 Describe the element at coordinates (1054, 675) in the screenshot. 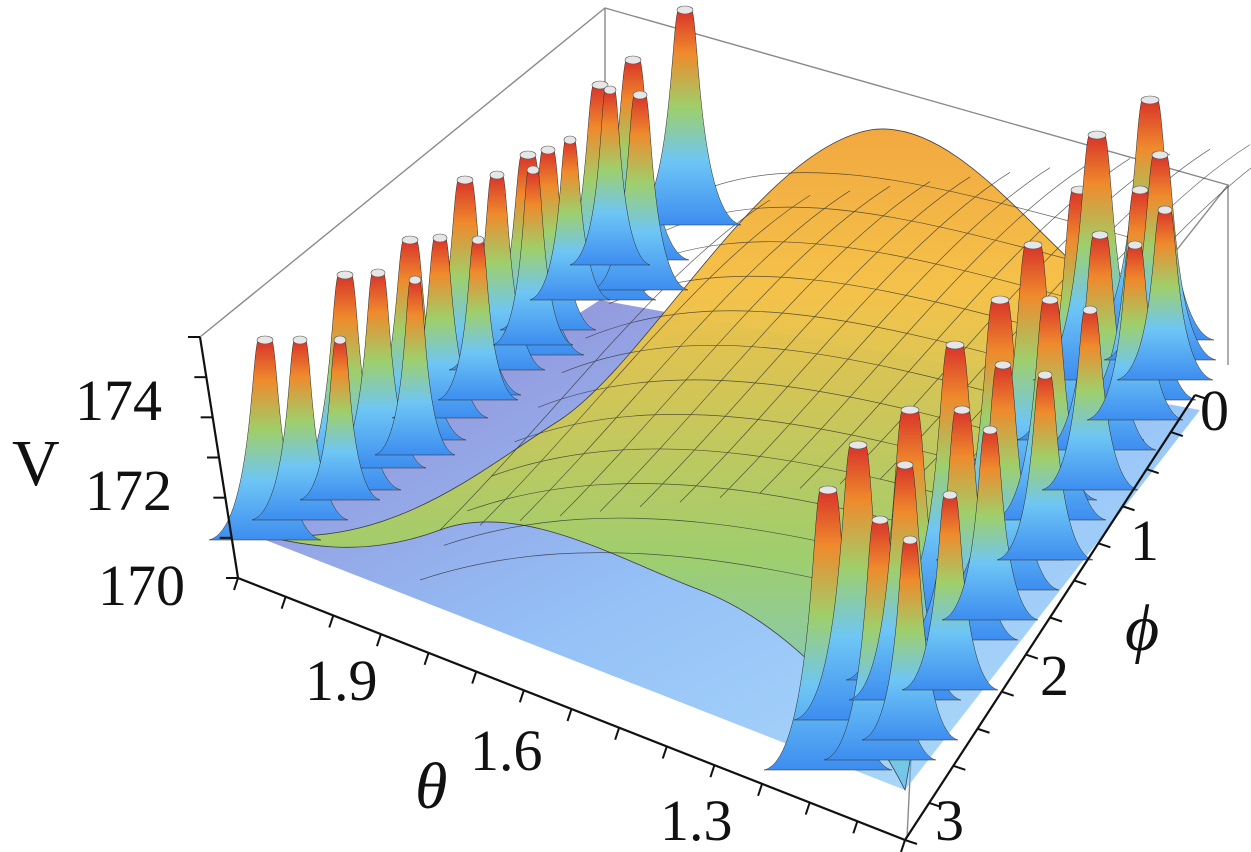

I see `y-tick-label: 2` at that location.